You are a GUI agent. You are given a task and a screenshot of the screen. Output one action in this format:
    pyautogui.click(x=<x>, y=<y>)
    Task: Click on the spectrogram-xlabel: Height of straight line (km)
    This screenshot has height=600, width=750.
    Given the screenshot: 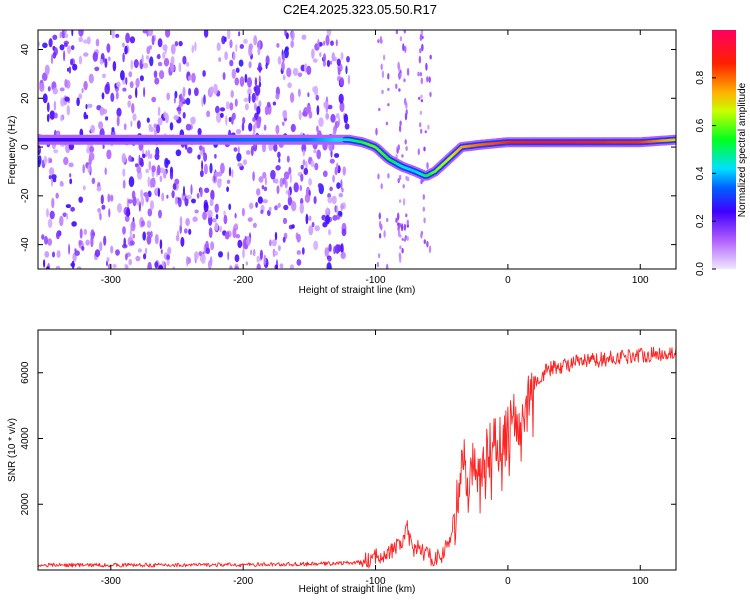 What is the action you would take?
    pyautogui.click(x=357, y=290)
    